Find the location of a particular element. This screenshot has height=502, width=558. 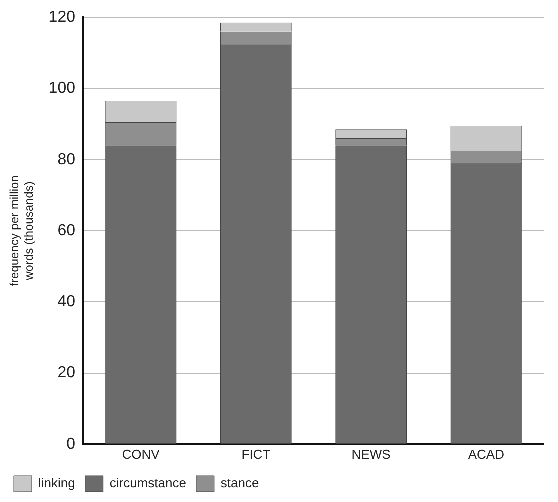

x-tick-label: FICT is located at coordinates (256, 454).